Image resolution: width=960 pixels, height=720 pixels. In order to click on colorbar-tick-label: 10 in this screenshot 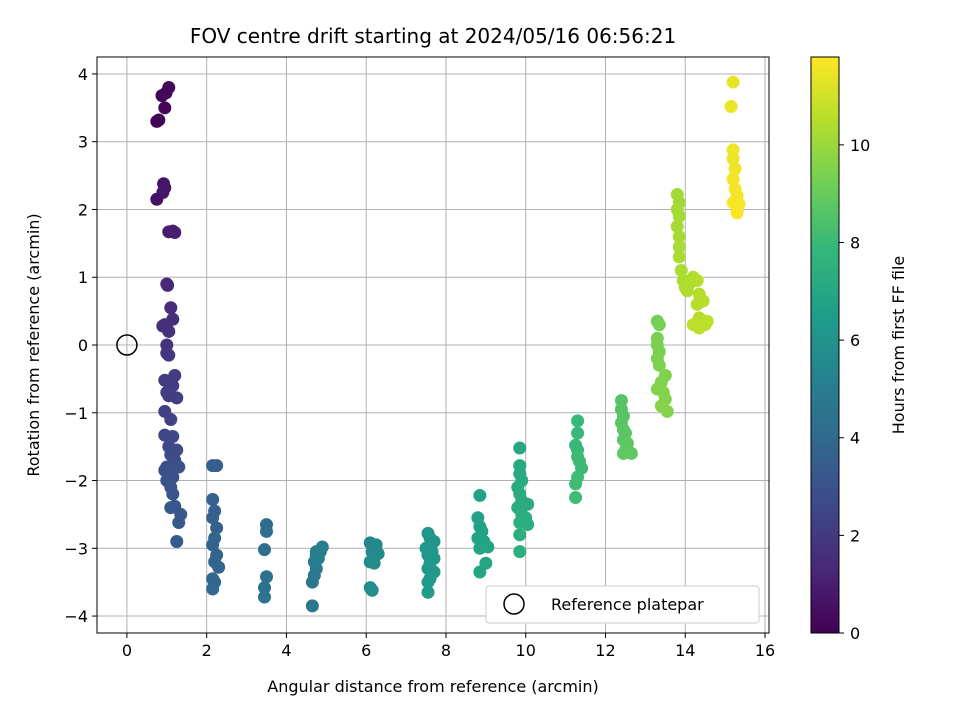, I will do `click(860, 145)`.